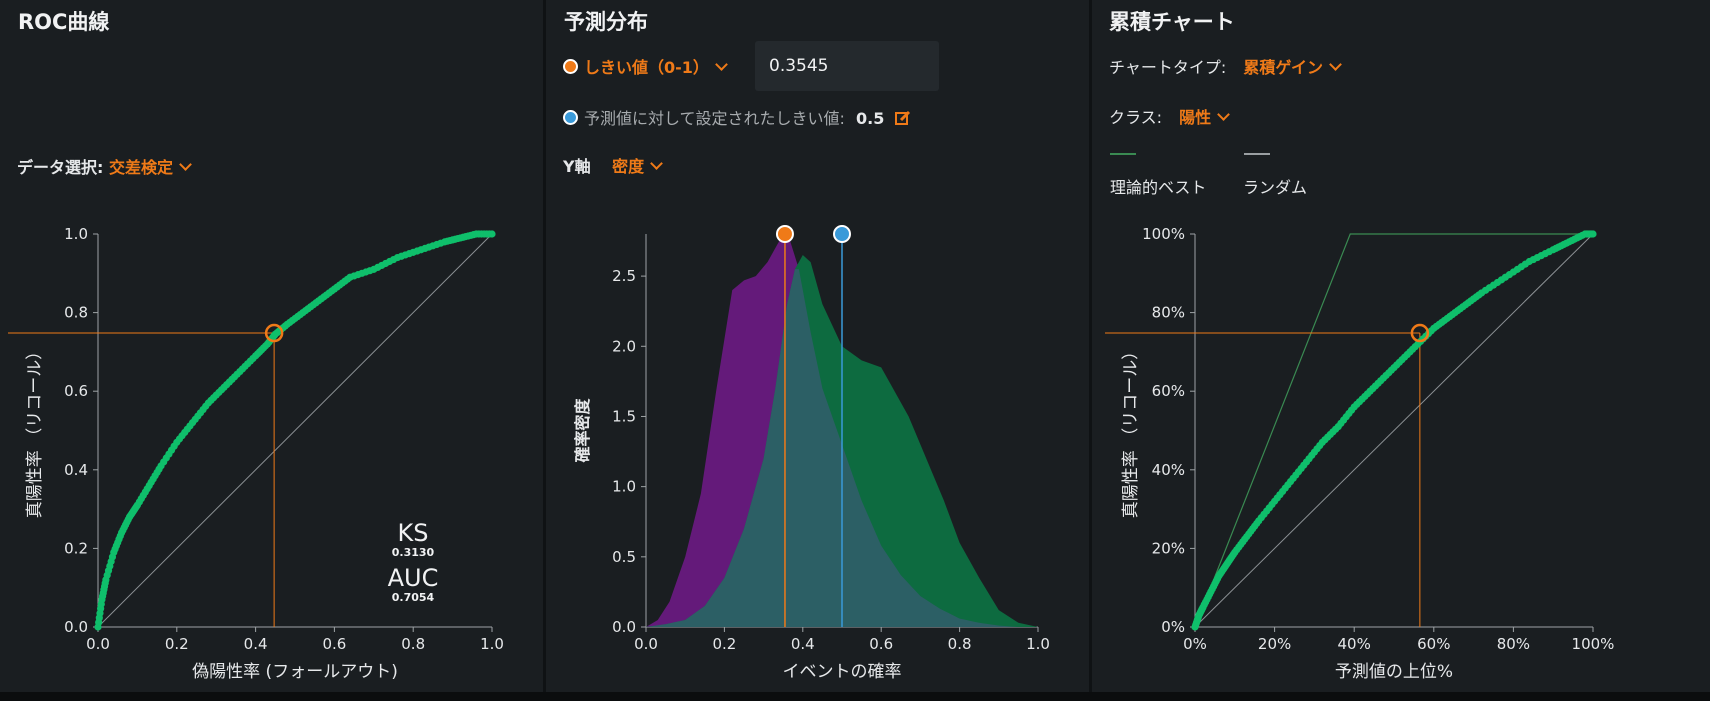 This screenshot has width=1710, height=701. What do you see at coordinates (1205, 117) in the screenshot?
I see `class-dropdown: 陽性` at bounding box center [1205, 117].